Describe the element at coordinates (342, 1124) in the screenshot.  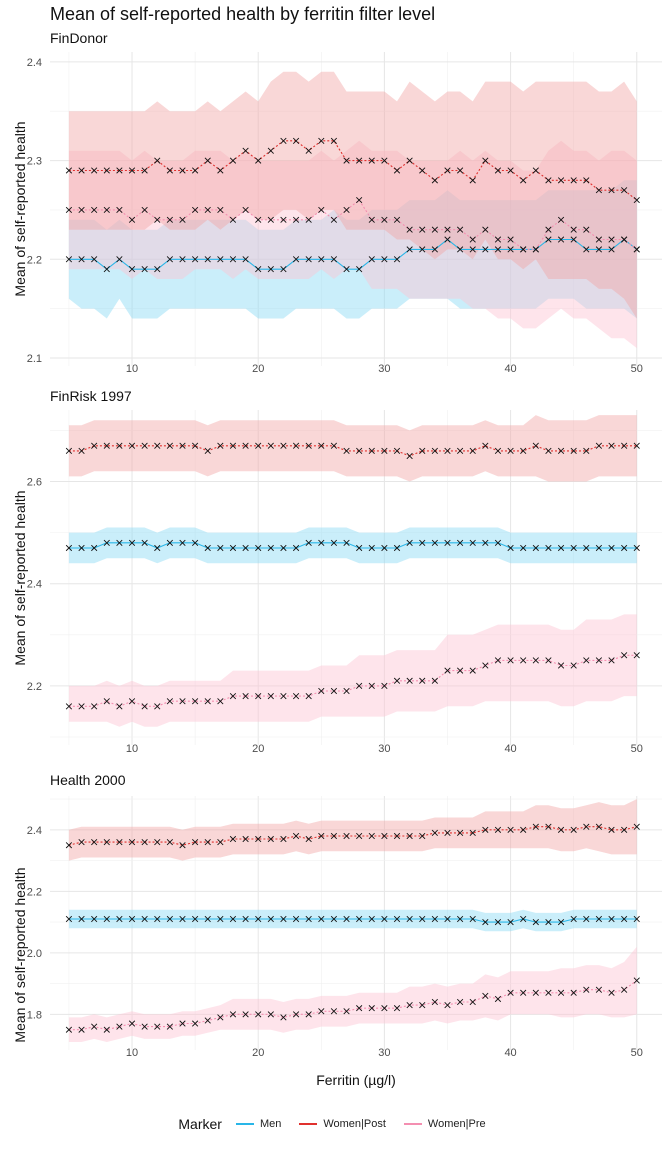
I see `legend-item-women-post: Women|Post` at that location.